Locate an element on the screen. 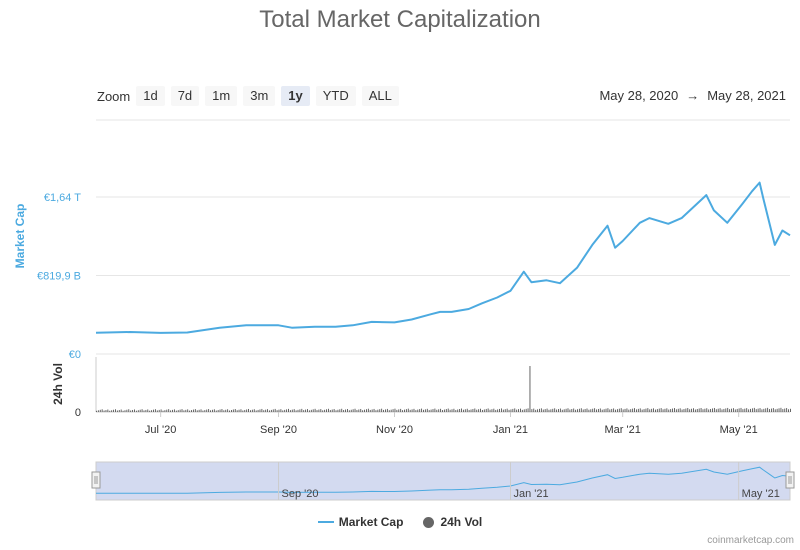 The height and width of the screenshot is (550, 800). zoom-3m-button: 3m is located at coordinates (259, 96).